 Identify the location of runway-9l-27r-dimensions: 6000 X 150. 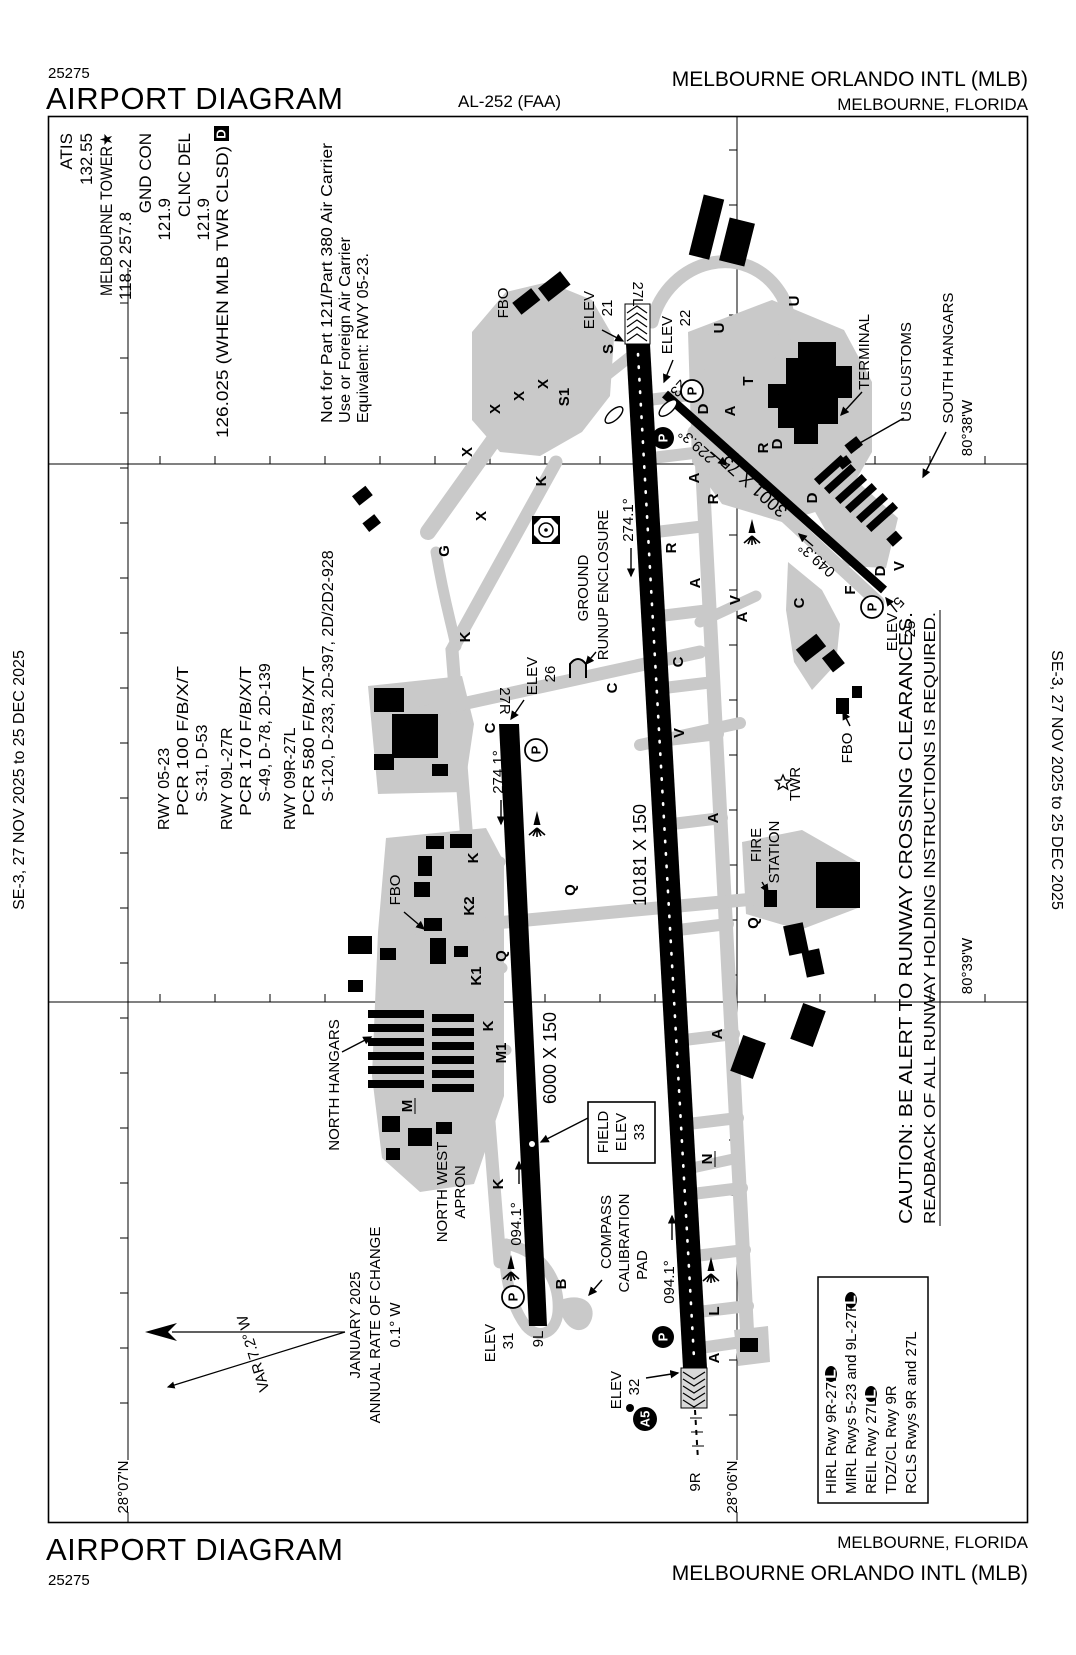
(550, 1058).